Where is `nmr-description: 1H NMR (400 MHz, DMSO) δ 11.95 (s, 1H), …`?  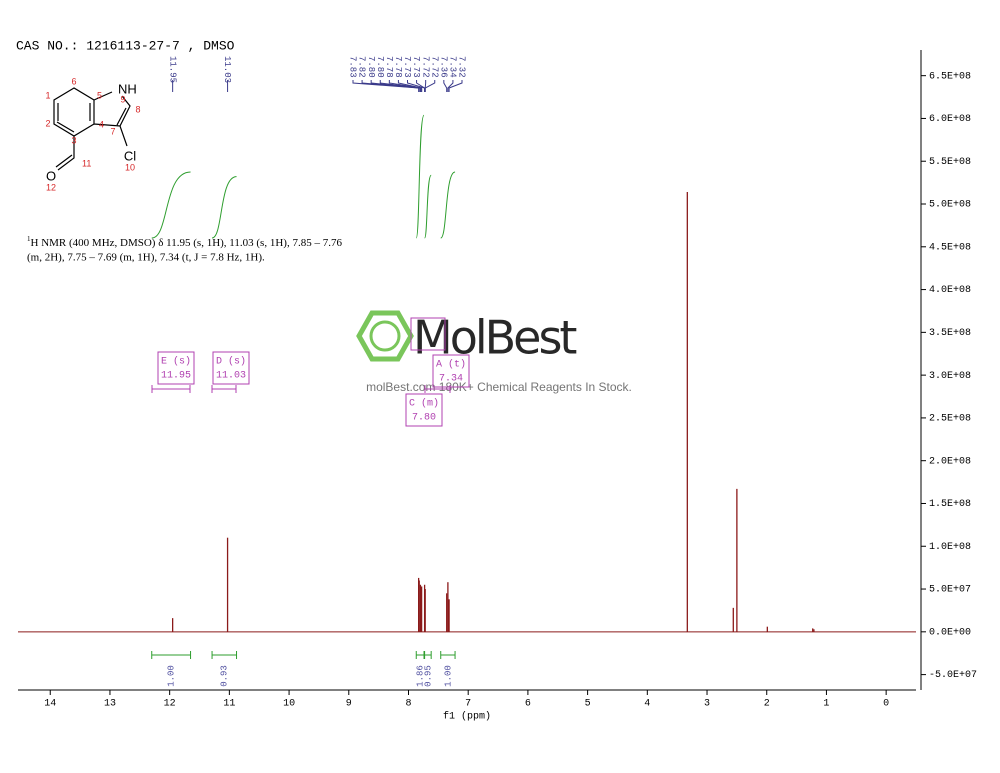 nmr-description: 1H NMR (400 MHz, DMSO) δ 11.95 (s, 1H), … is located at coordinates (184, 242).